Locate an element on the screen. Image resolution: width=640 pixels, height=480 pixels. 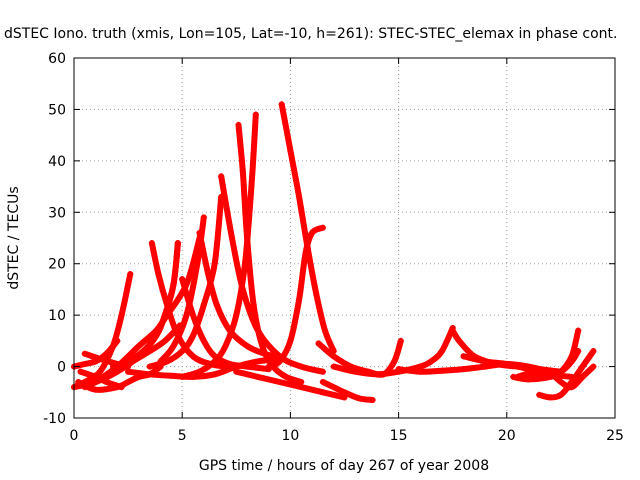
x-tick-label: 10 is located at coordinates (290, 436).